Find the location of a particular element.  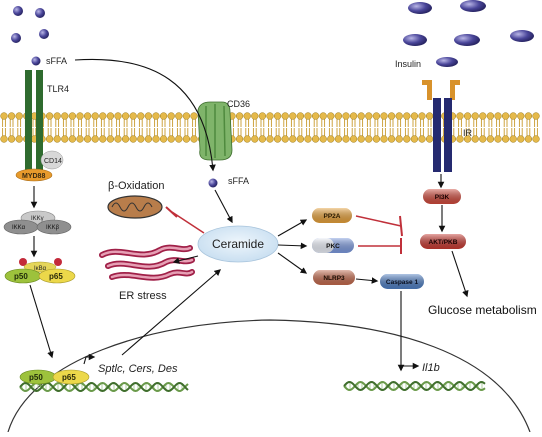

er-stress-label: ER stress is located at coordinates (143, 296).